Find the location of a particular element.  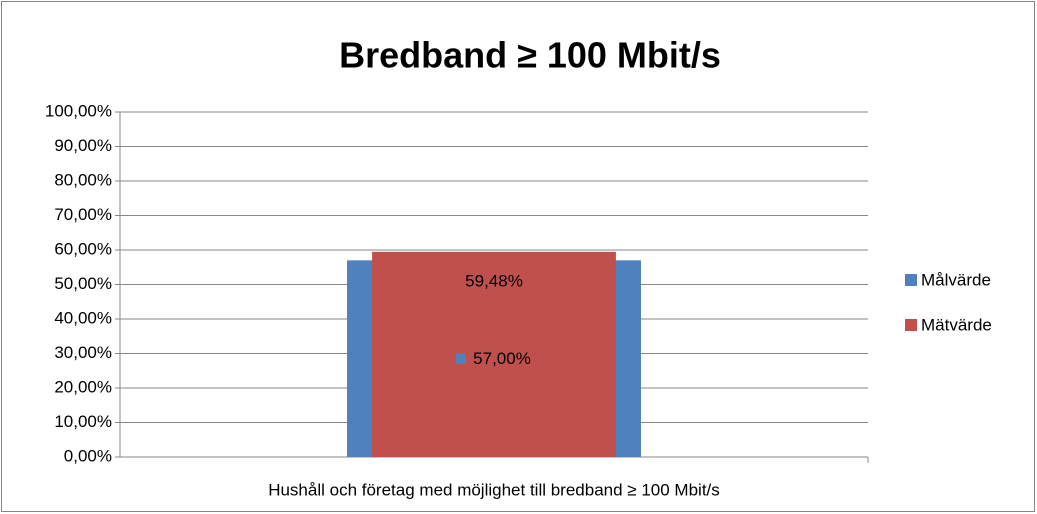

y-tick-label: 10,00% is located at coordinates (83, 421).